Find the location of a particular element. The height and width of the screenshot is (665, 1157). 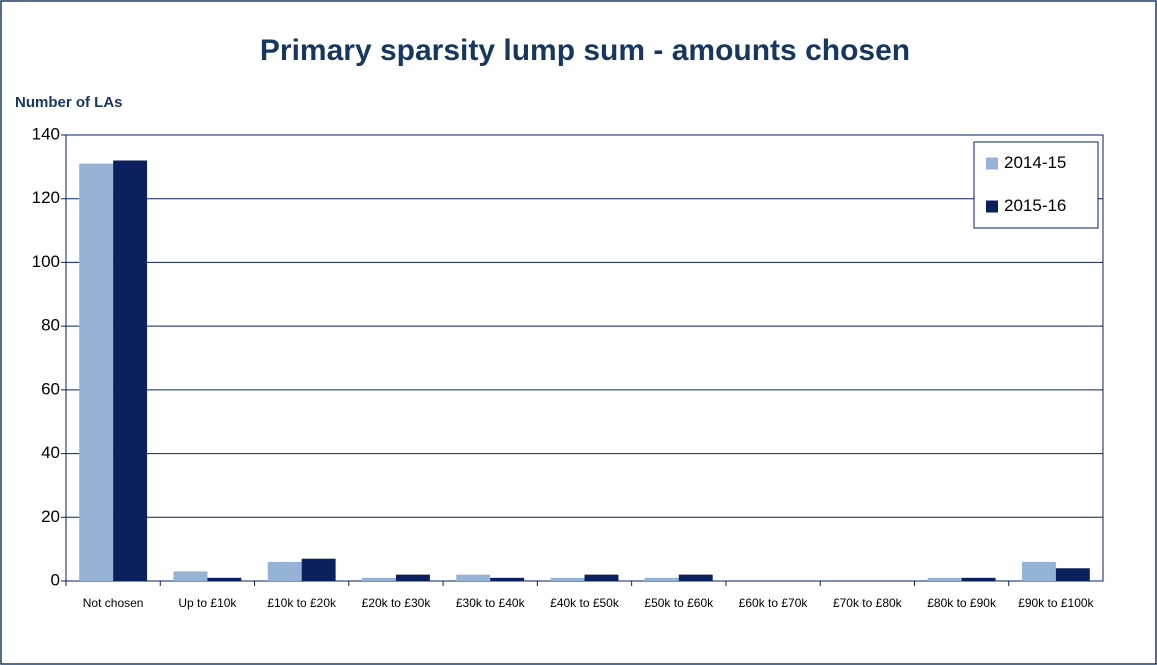

y-tick-label: 80 is located at coordinates (50, 325).